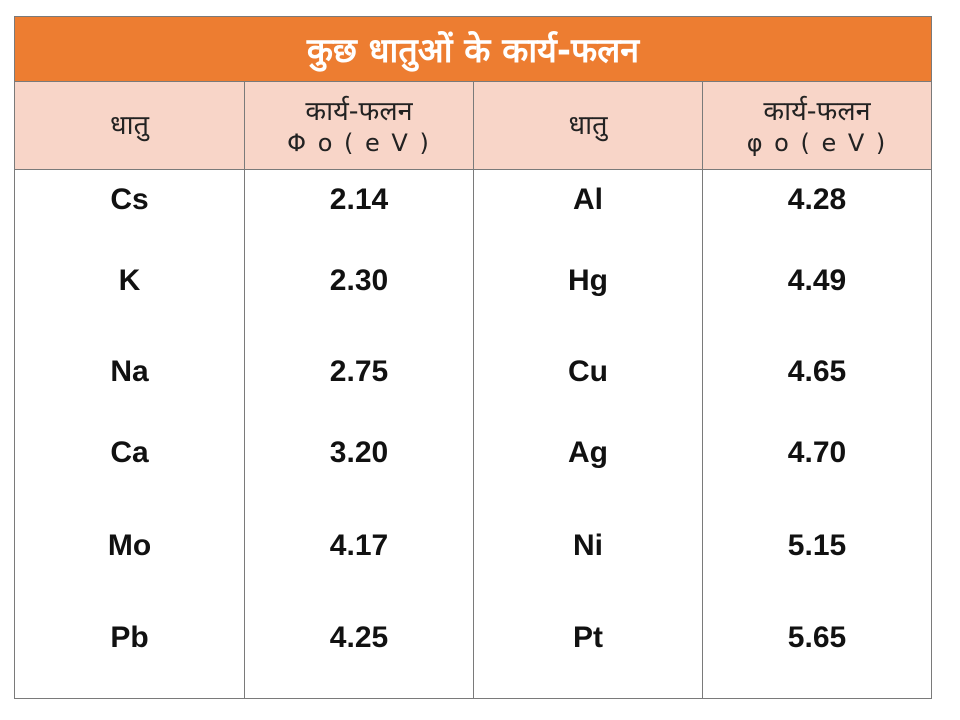 This screenshot has height=720, width=960. What do you see at coordinates (817, 199) in the screenshot?
I see `value-cell: 4.28` at bounding box center [817, 199].